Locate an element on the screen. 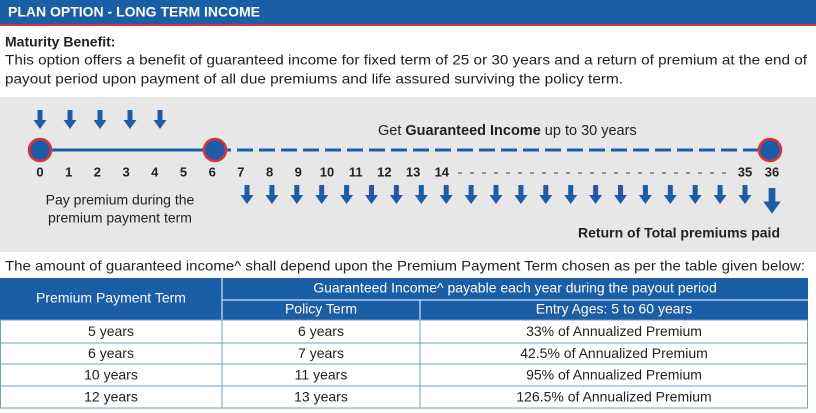 The height and width of the screenshot is (413, 816). section-heading: Maturity Benefit: is located at coordinates (60, 42).